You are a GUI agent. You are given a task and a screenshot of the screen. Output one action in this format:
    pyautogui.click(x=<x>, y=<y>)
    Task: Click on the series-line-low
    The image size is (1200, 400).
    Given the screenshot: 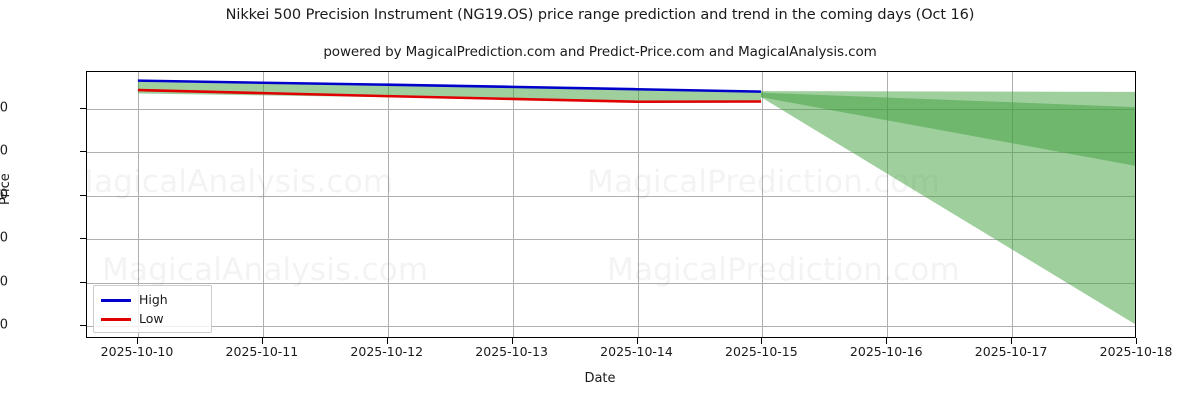 What is the action you would take?
    pyautogui.click(x=449, y=96)
    